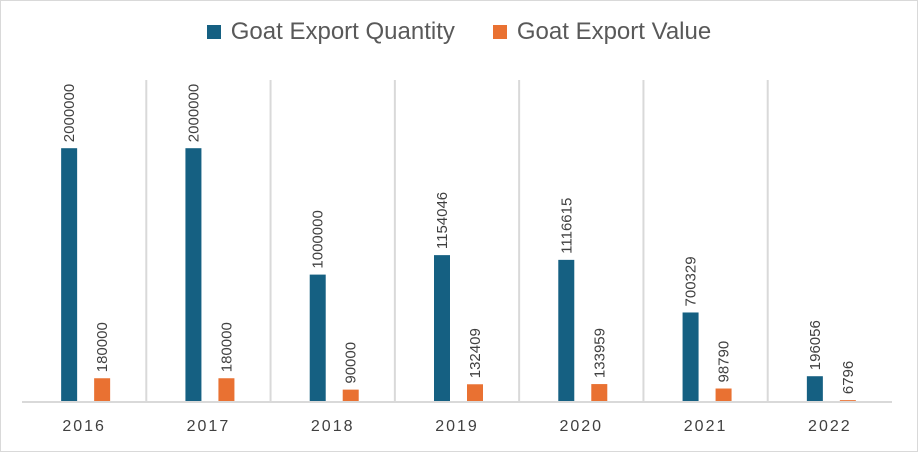  What do you see at coordinates (830, 426) in the screenshot?
I see `x-tick-label: 2022` at bounding box center [830, 426].